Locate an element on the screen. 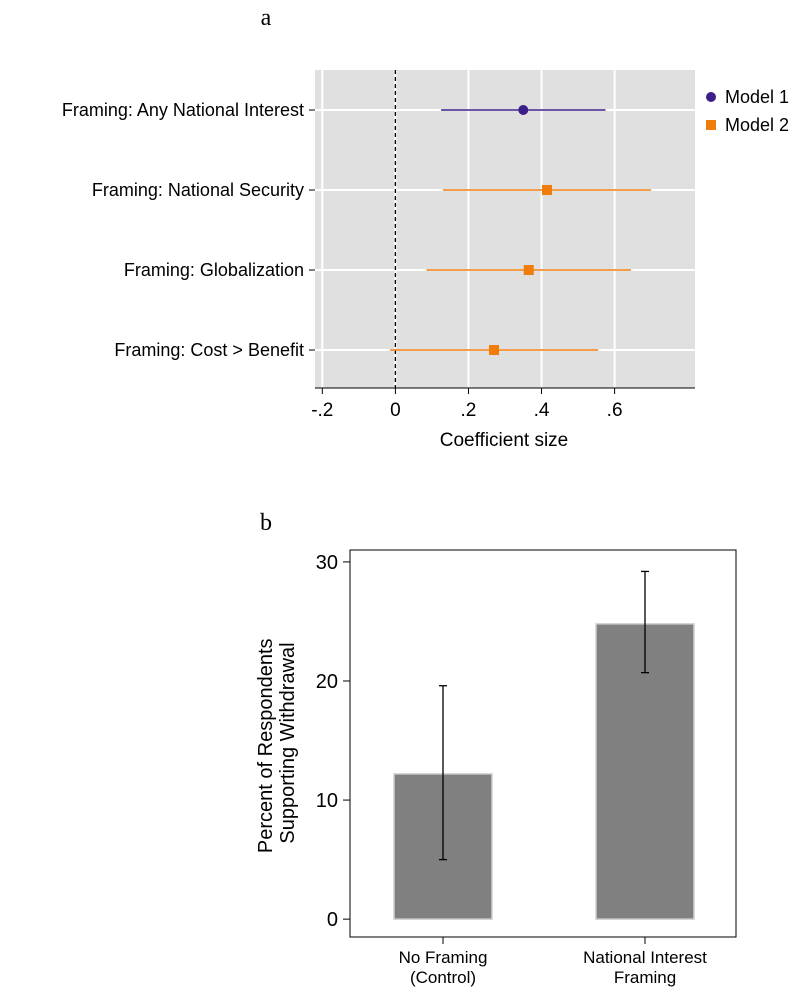 The height and width of the screenshot is (989, 808). x-tick-label: 0 is located at coordinates (395, 410).